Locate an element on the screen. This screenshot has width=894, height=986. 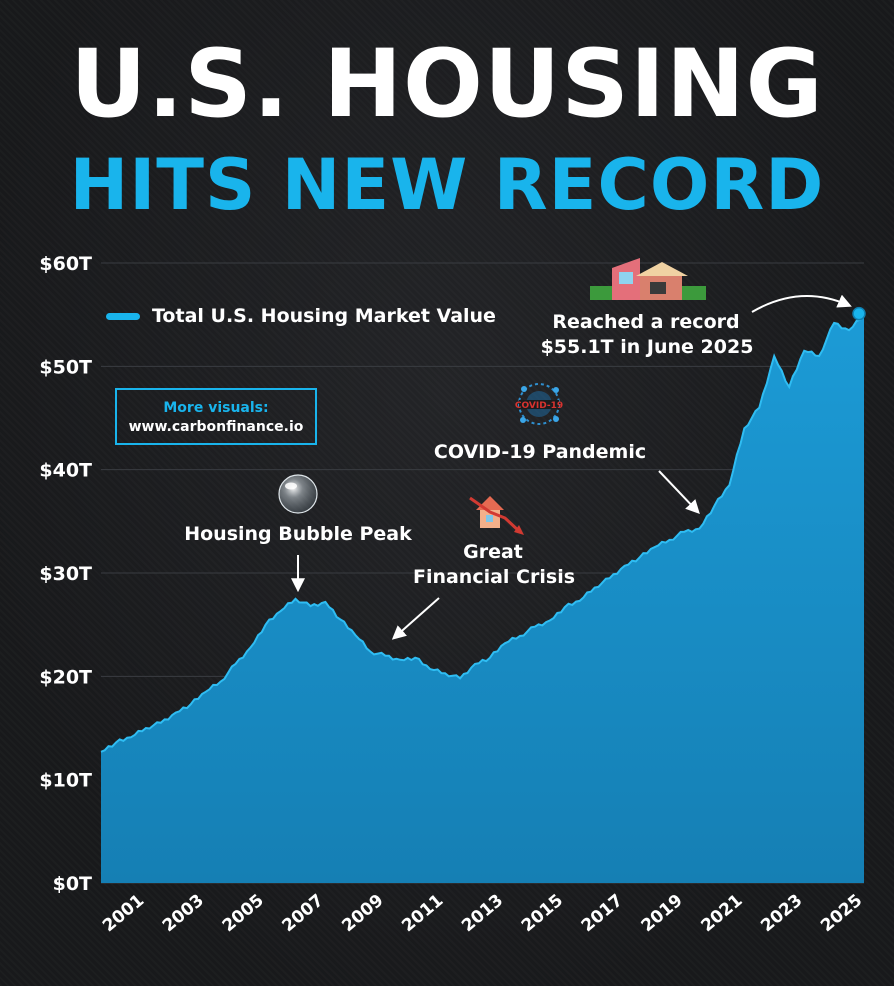
annotation-record-line2: $55.1T in June 2025 is located at coordinates (647, 347).